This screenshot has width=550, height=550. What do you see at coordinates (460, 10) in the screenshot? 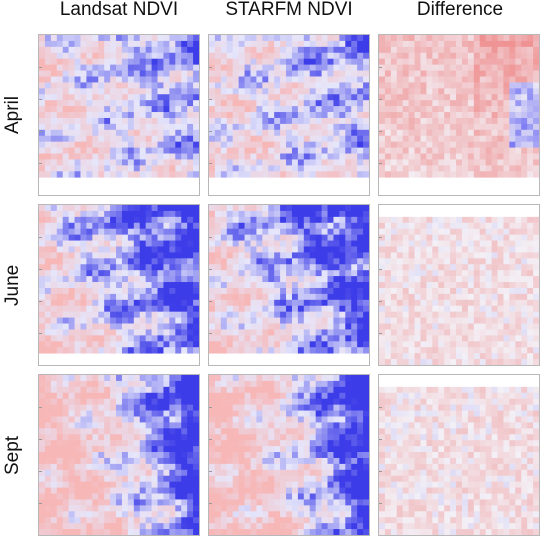
I see `column-title-difference: Difference` at bounding box center [460, 10].